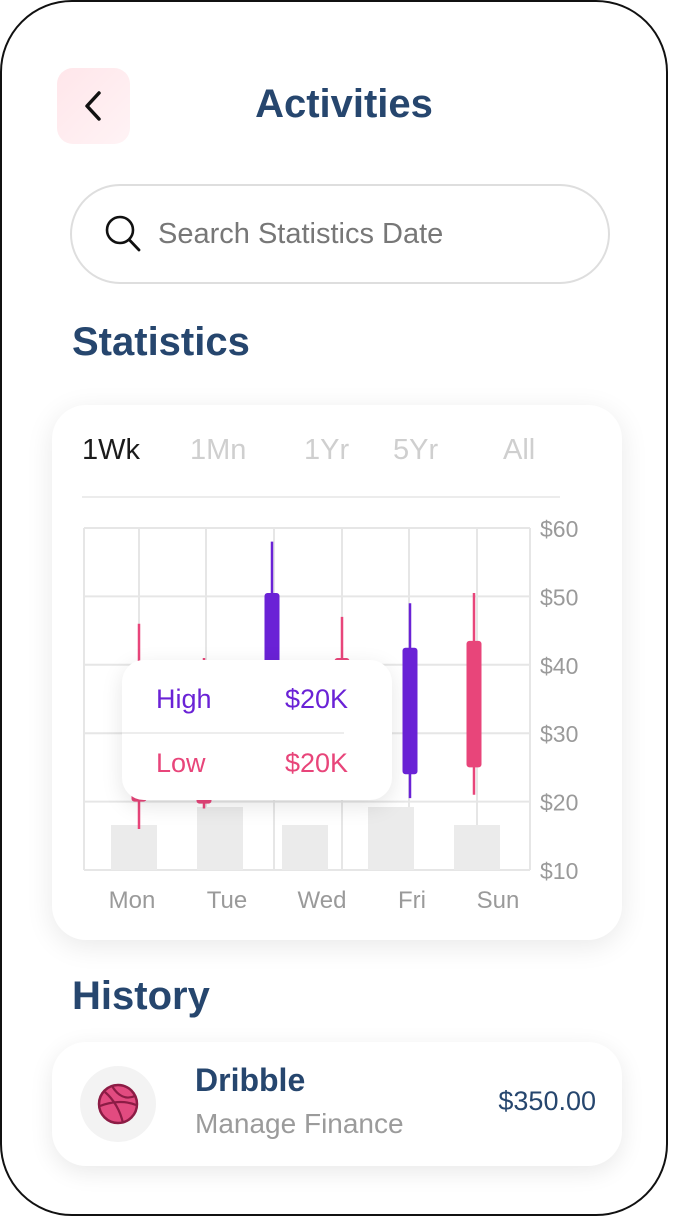 The height and width of the screenshot is (1222, 680). Describe the element at coordinates (181, 763) in the screenshot. I see `tooltip-low-label: Low` at that location.